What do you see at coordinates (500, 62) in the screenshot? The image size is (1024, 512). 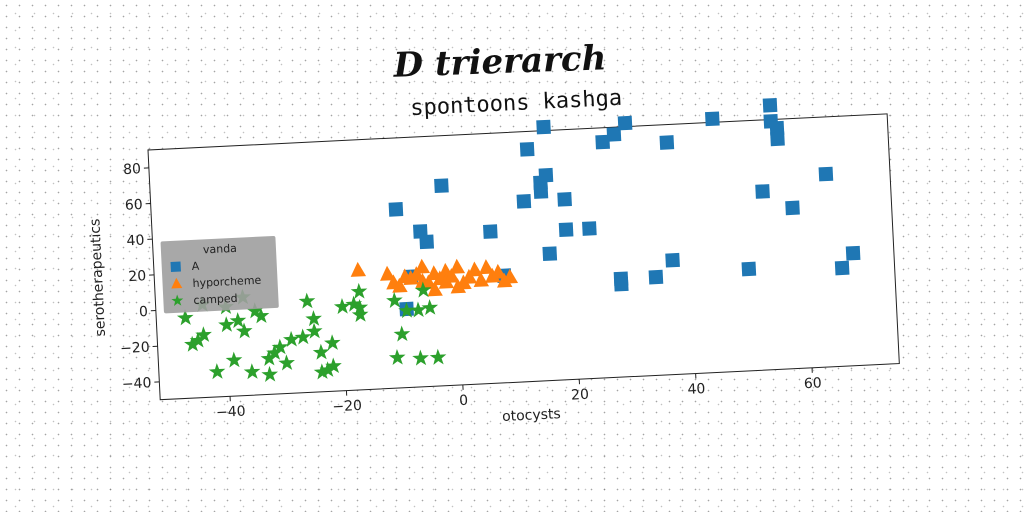 I see `page-title: D trierarch` at bounding box center [500, 62].